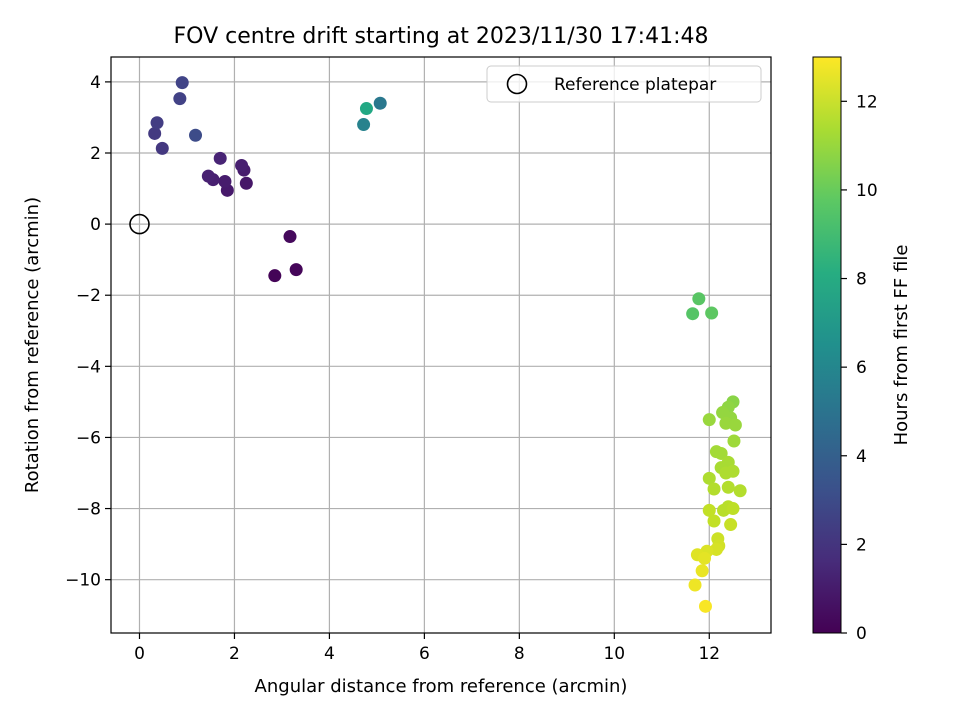 The height and width of the screenshot is (720, 960). I want to click on legend-entry-reference-platepar: Reference platepar, so click(635, 85).